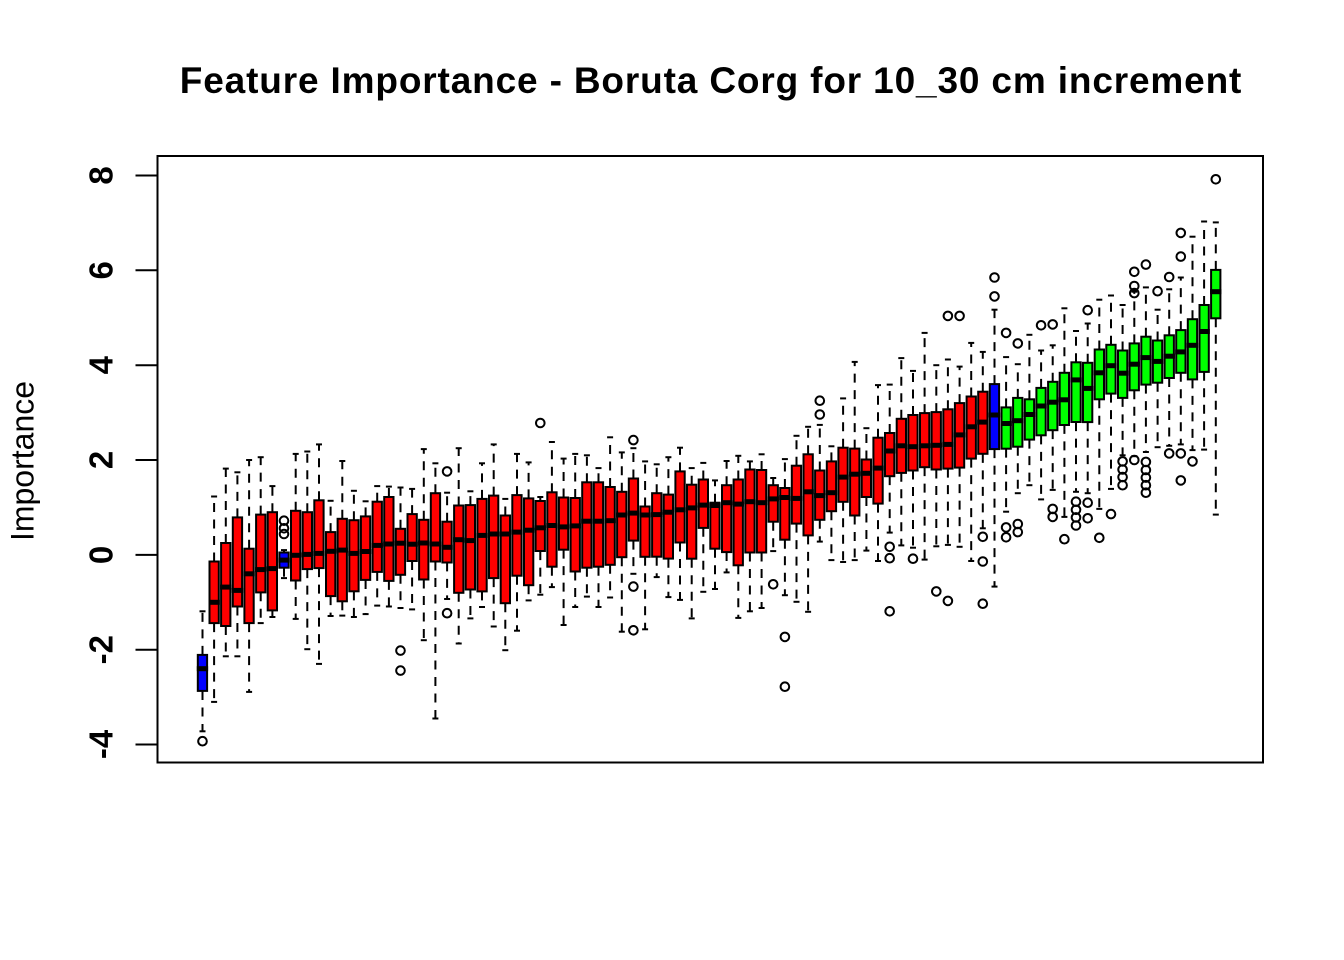 Image resolution: width=1344 pixels, height=960 pixels. What do you see at coordinates (101, 555) in the screenshot?
I see `svg-text: 0` at bounding box center [101, 555].